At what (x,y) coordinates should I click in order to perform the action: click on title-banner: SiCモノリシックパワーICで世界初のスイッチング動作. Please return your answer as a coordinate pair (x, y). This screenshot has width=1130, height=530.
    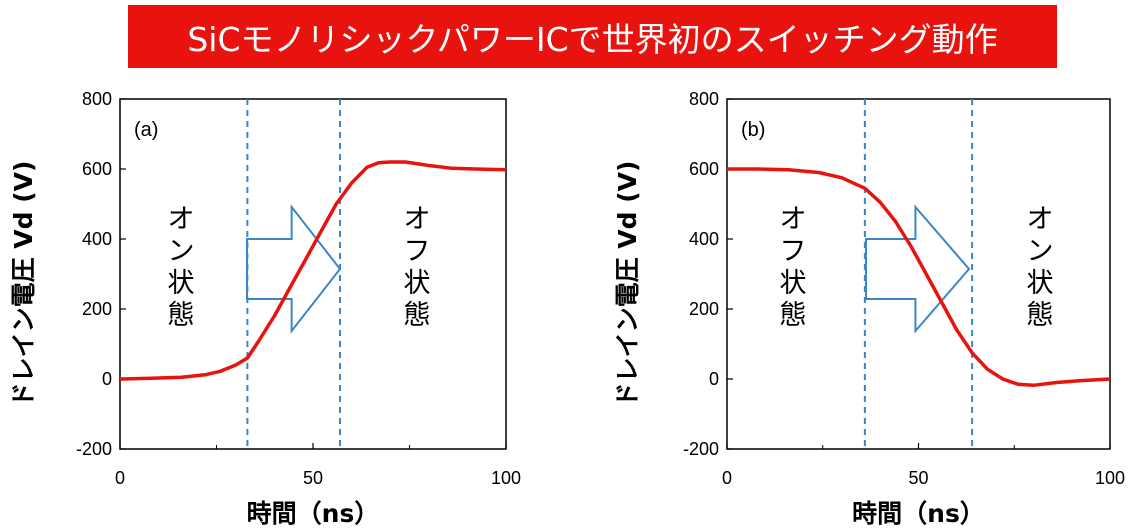
    Looking at the image, I should click on (592, 36).